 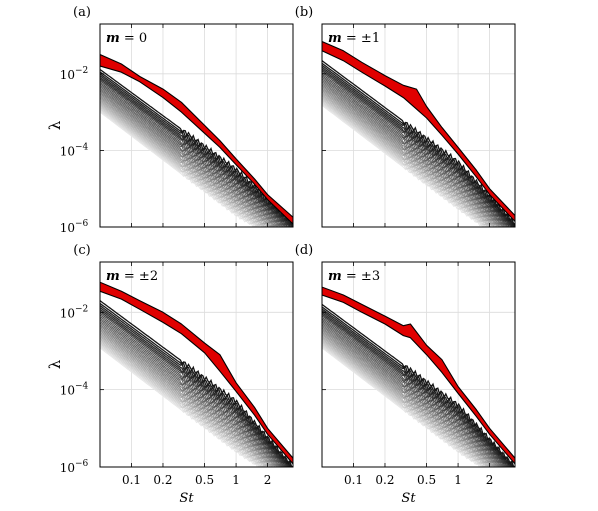 I want to click on panel-letter: (d), so click(x=304, y=250).